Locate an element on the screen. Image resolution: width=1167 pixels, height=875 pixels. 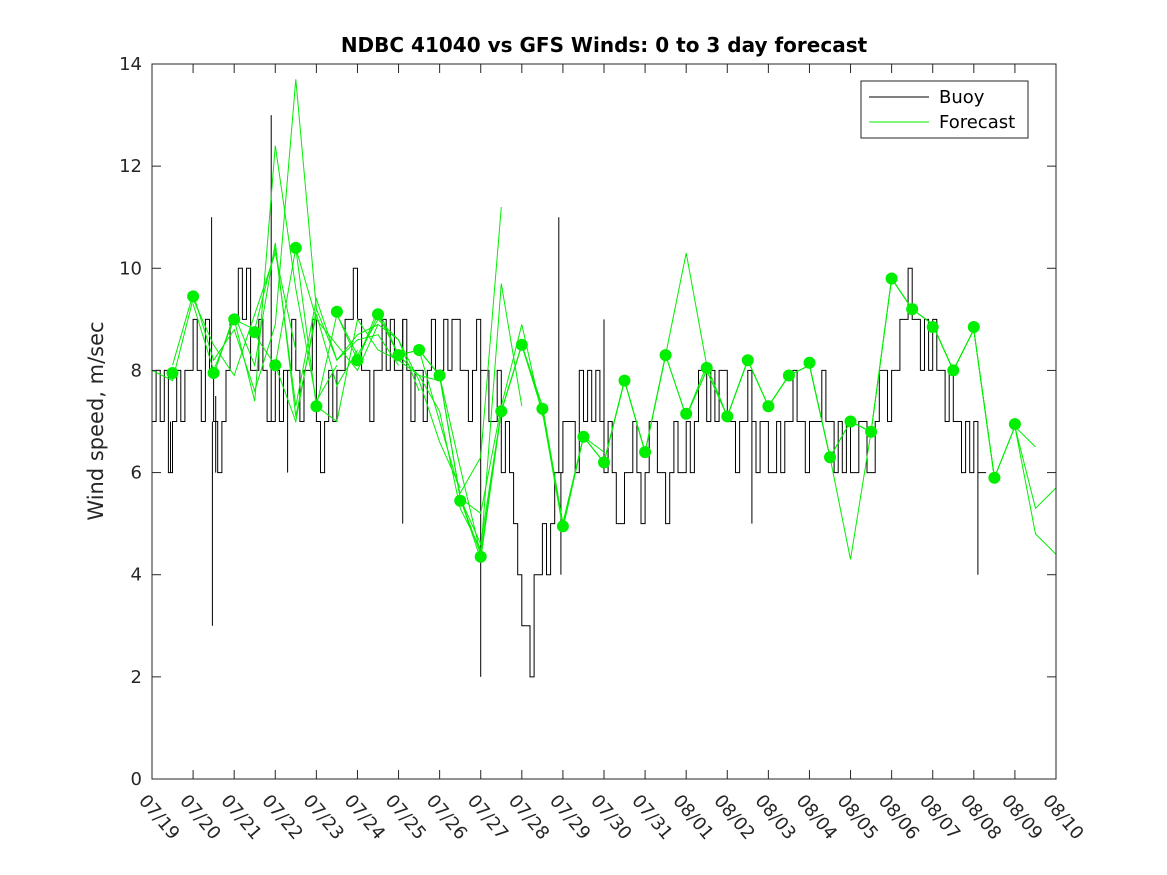
y-tick-label: 0 is located at coordinates (136, 779).